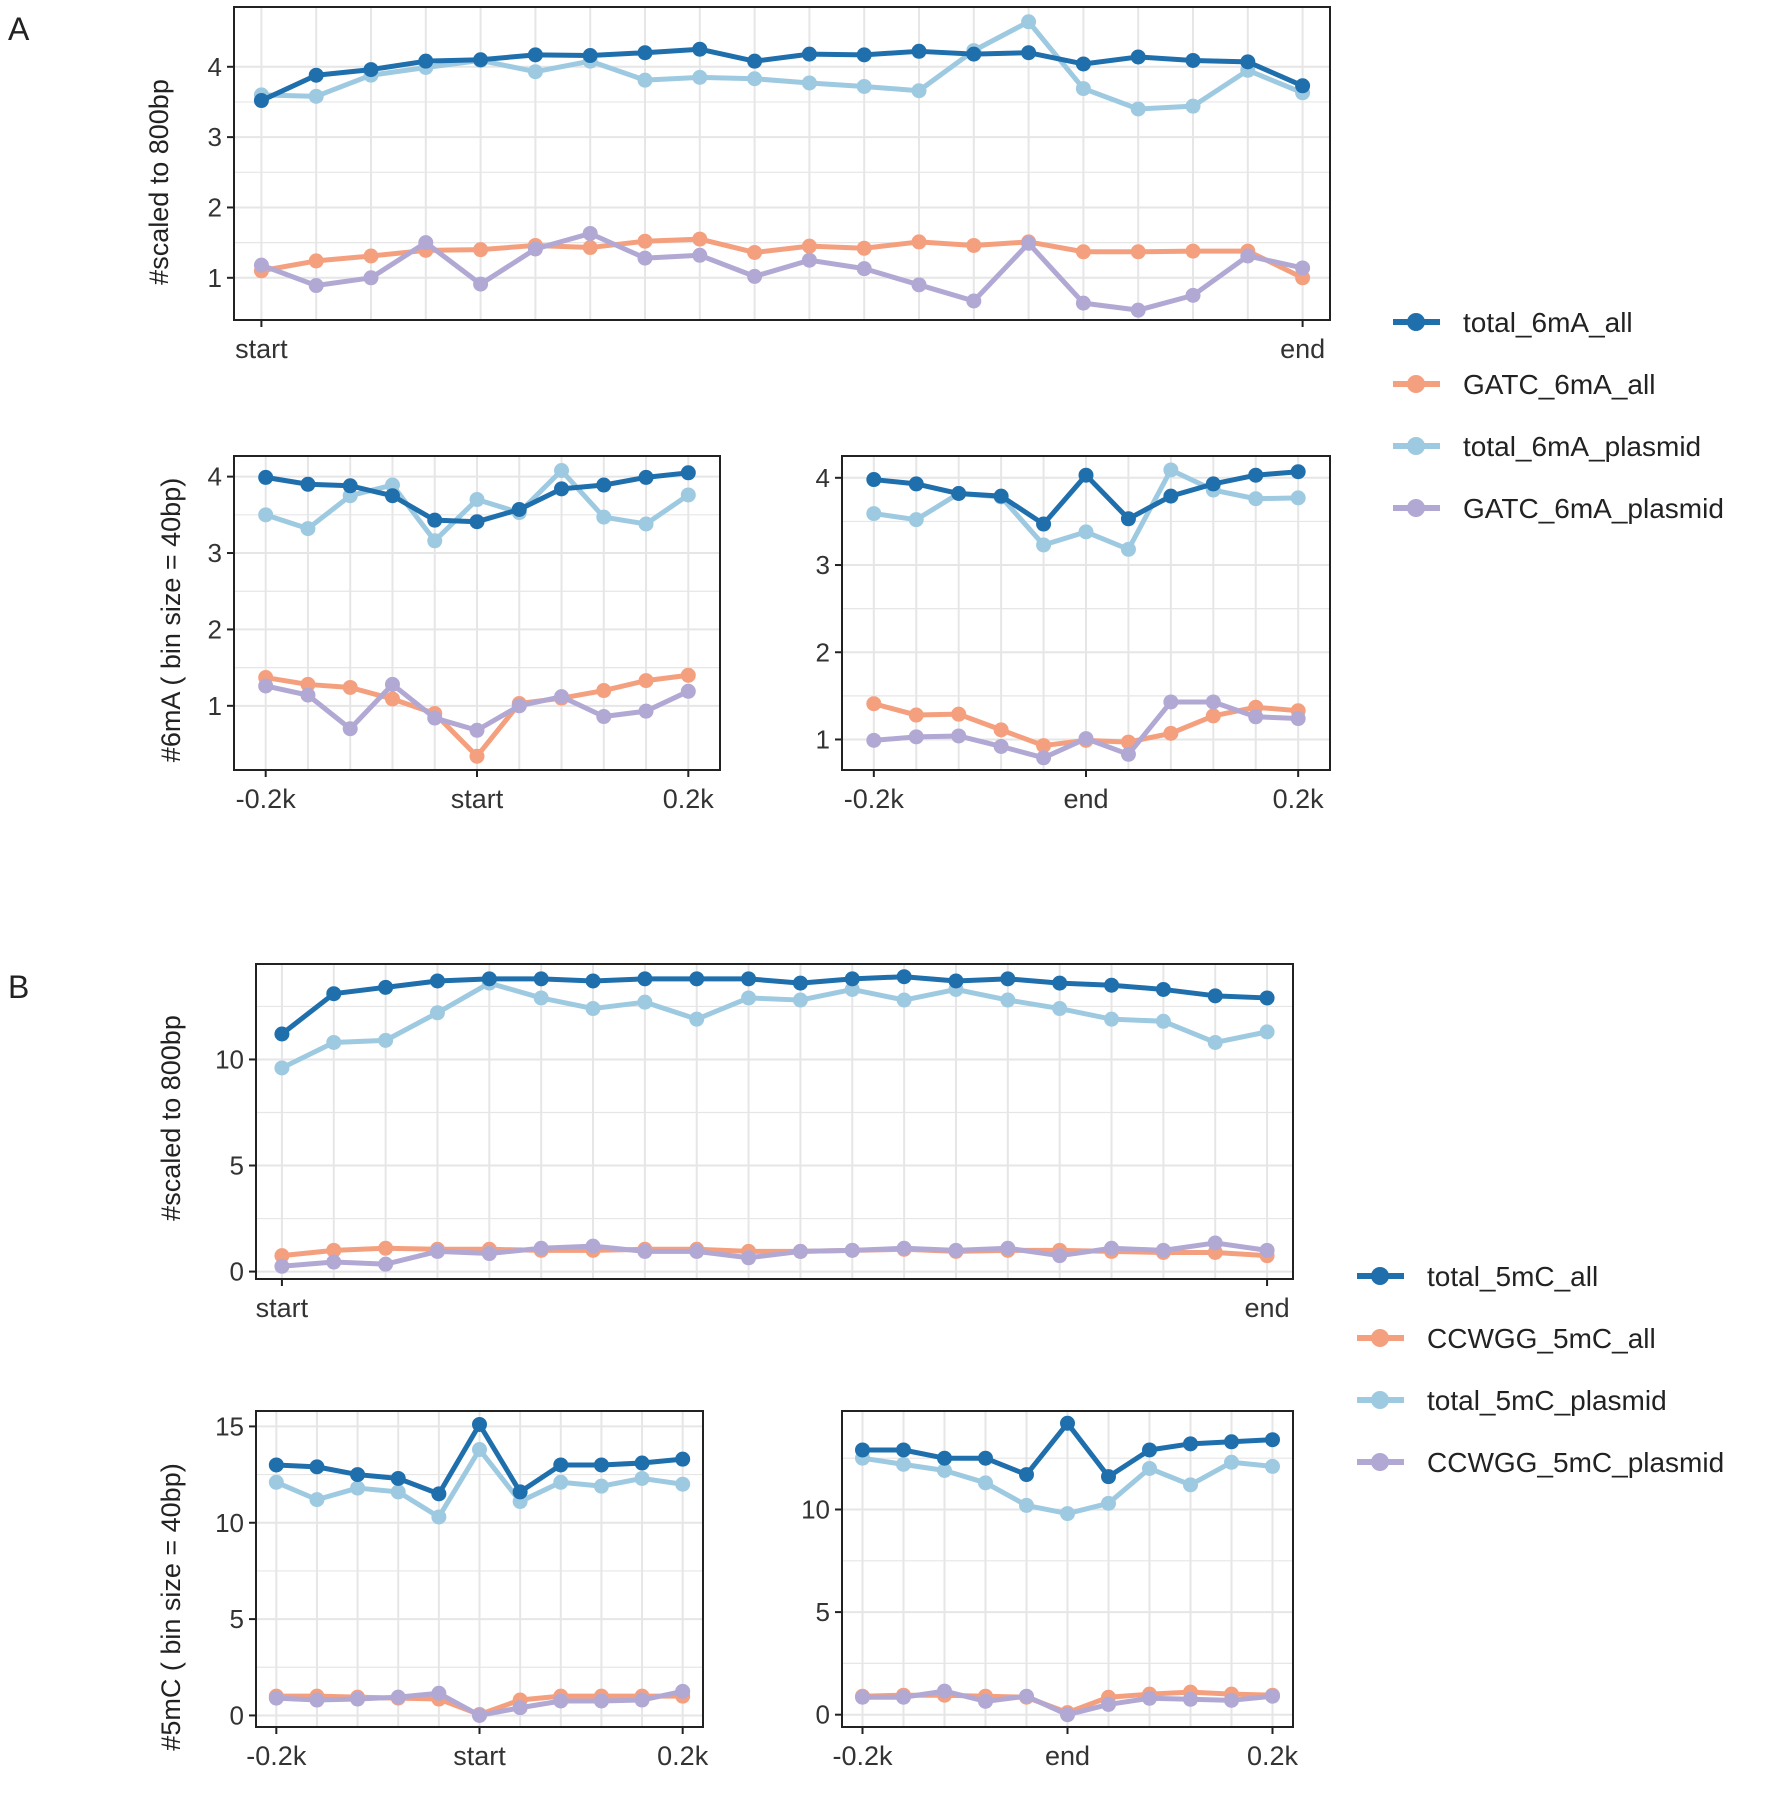 This screenshot has height=1801, width=1784. I want to click on x-tick-label: 0.2k, so click(689, 799).